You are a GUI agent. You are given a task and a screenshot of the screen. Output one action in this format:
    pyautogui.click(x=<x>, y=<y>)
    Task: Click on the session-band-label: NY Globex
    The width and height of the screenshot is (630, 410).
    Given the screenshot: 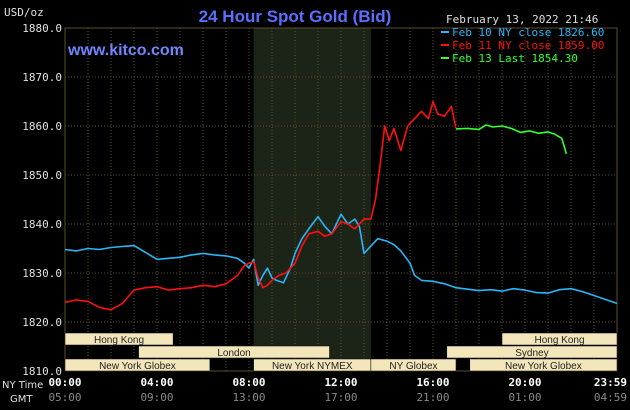 What is the action you would take?
    pyautogui.click(x=413, y=366)
    